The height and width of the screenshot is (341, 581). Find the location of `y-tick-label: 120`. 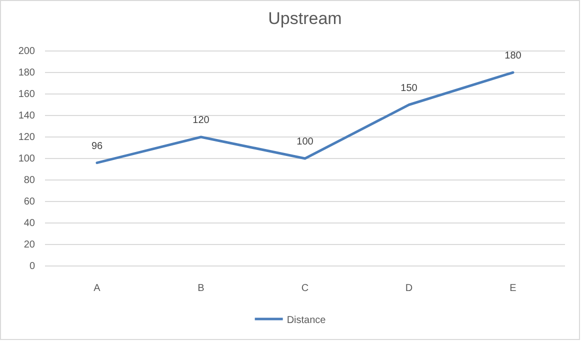

y-tick-label: 120 is located at coordinates (27, 138).